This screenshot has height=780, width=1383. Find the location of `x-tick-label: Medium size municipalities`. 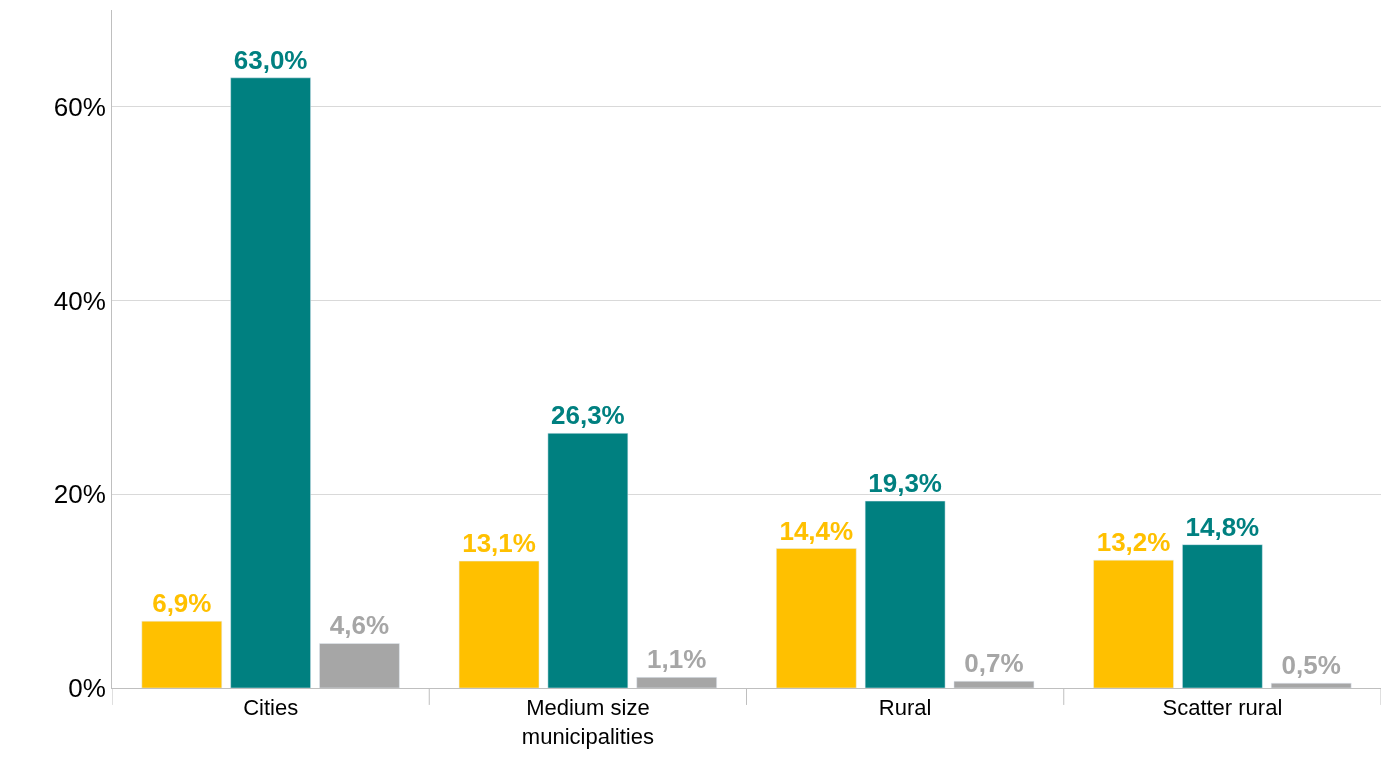

x-tick-label: Medium size municipalities is located at coordinates (587, 722).